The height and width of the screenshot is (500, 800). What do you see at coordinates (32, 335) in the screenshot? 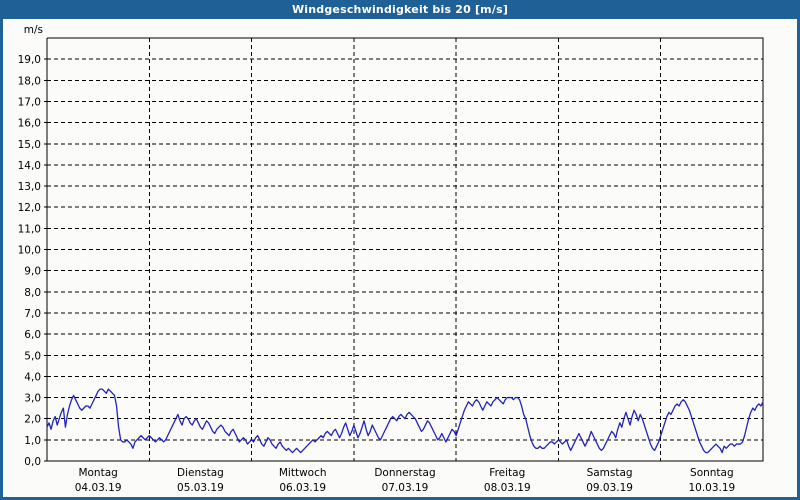
I see `y-tick-label: 6,0` at bounding box center [32, 335].